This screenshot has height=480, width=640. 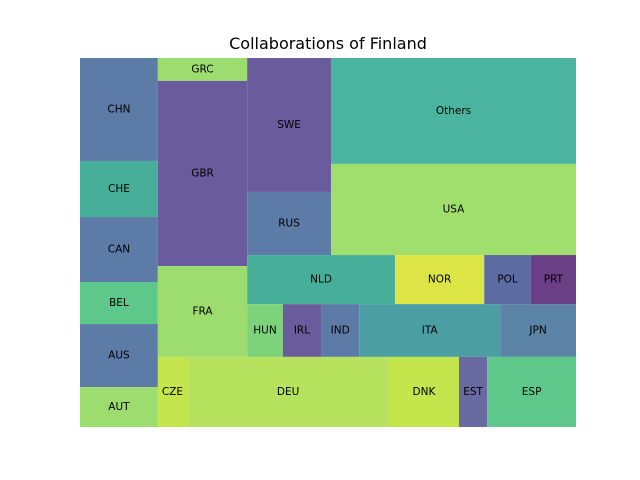 I want to click on treemap-cell-aus, so click(x=119, y=356).